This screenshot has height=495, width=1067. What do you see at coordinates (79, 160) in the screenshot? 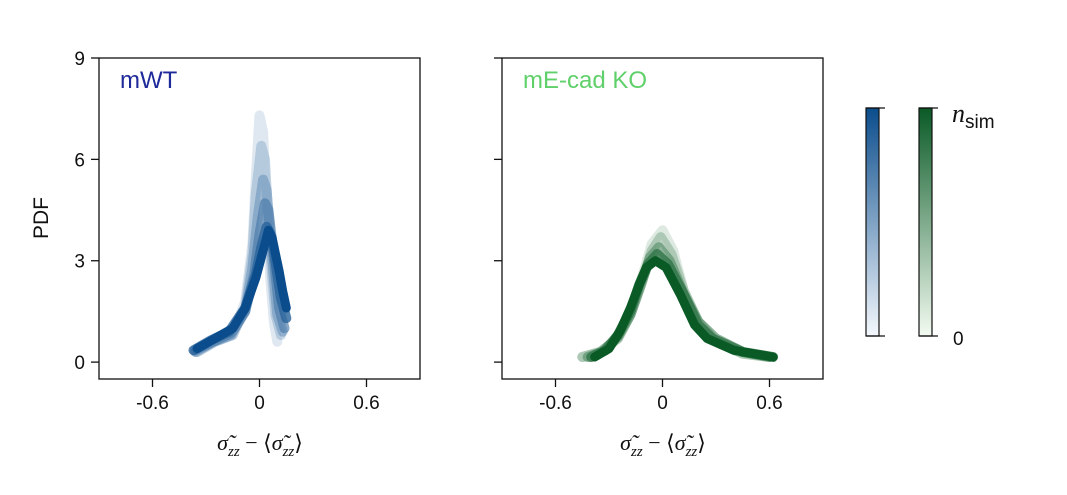
I see `y-tick-label: 6` at bounding box center [79, 160].